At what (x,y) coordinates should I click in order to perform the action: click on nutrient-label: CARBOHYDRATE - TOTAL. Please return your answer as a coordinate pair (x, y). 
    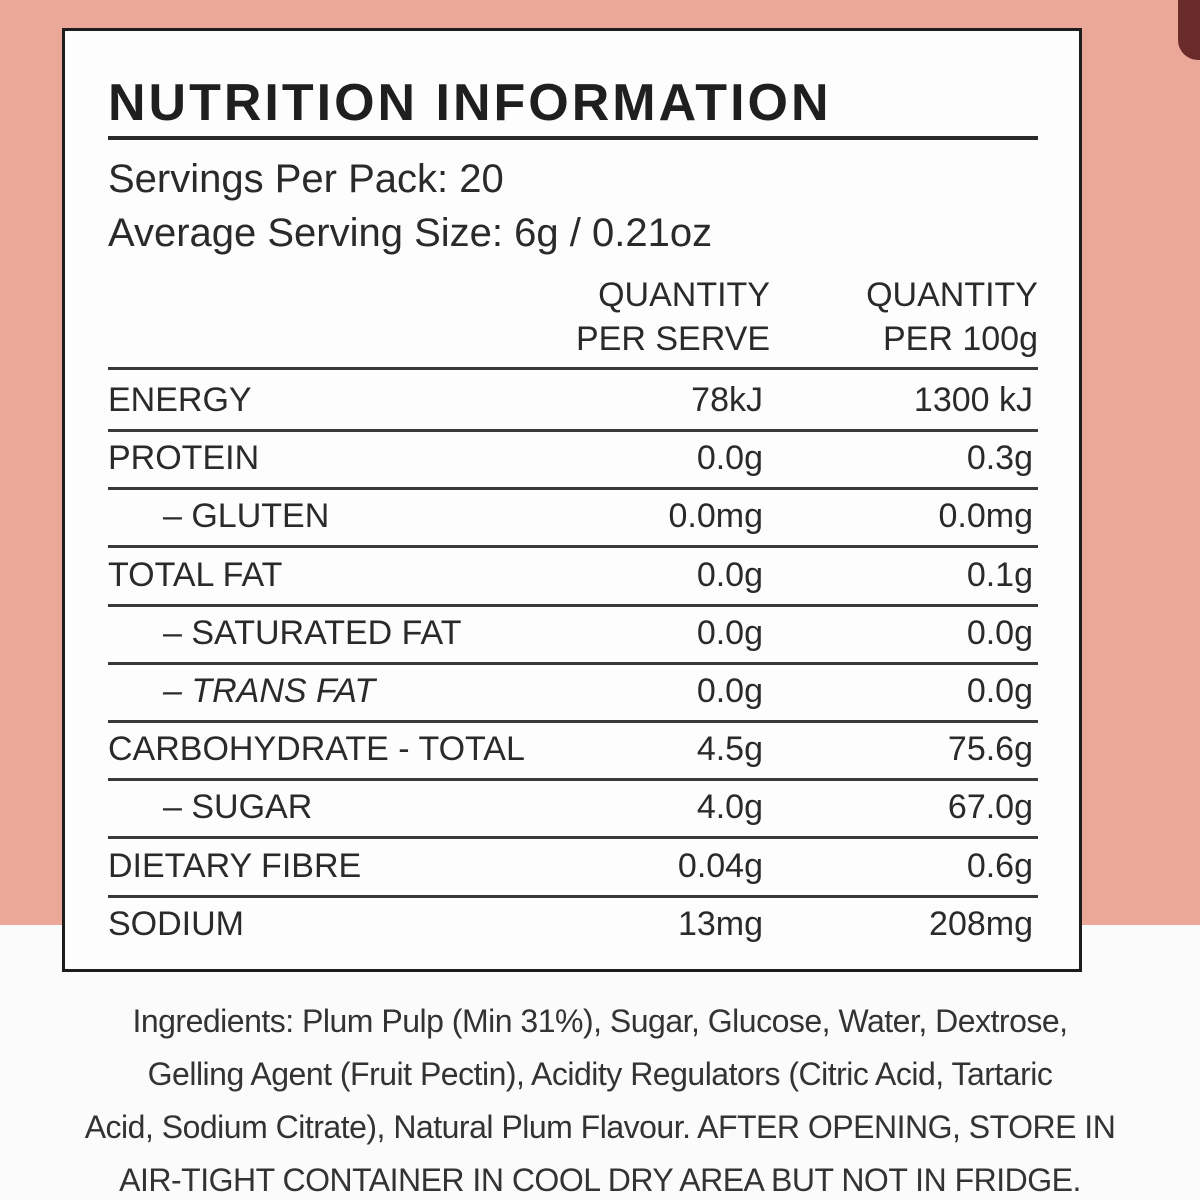
    Looking at the image, I should click on (316, 749).